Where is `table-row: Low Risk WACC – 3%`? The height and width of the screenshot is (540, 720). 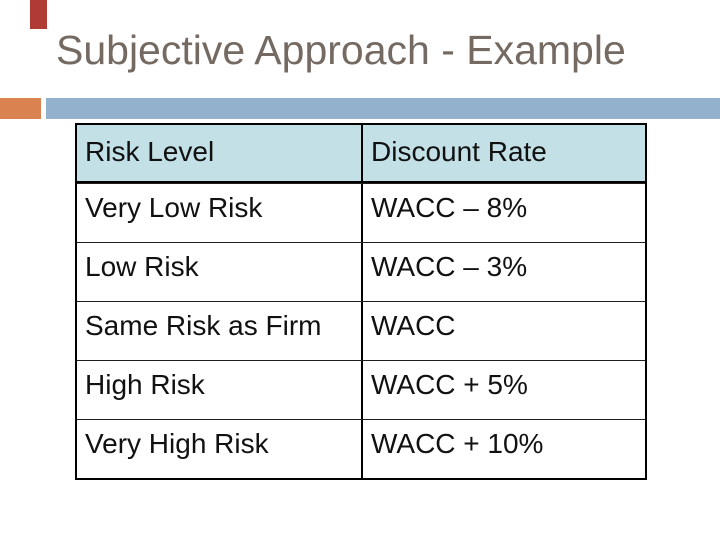 table-row: Low Risk WACC – 3% is located at coordinates (361, 271).